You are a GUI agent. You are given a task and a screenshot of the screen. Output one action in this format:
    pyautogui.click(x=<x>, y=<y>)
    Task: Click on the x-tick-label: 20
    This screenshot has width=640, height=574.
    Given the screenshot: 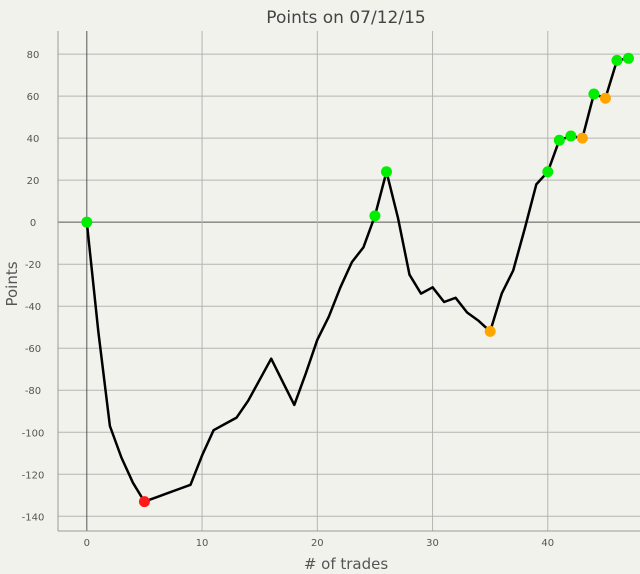 What is the action you would take?
    pyautogui.click(x=317, y=543)
    